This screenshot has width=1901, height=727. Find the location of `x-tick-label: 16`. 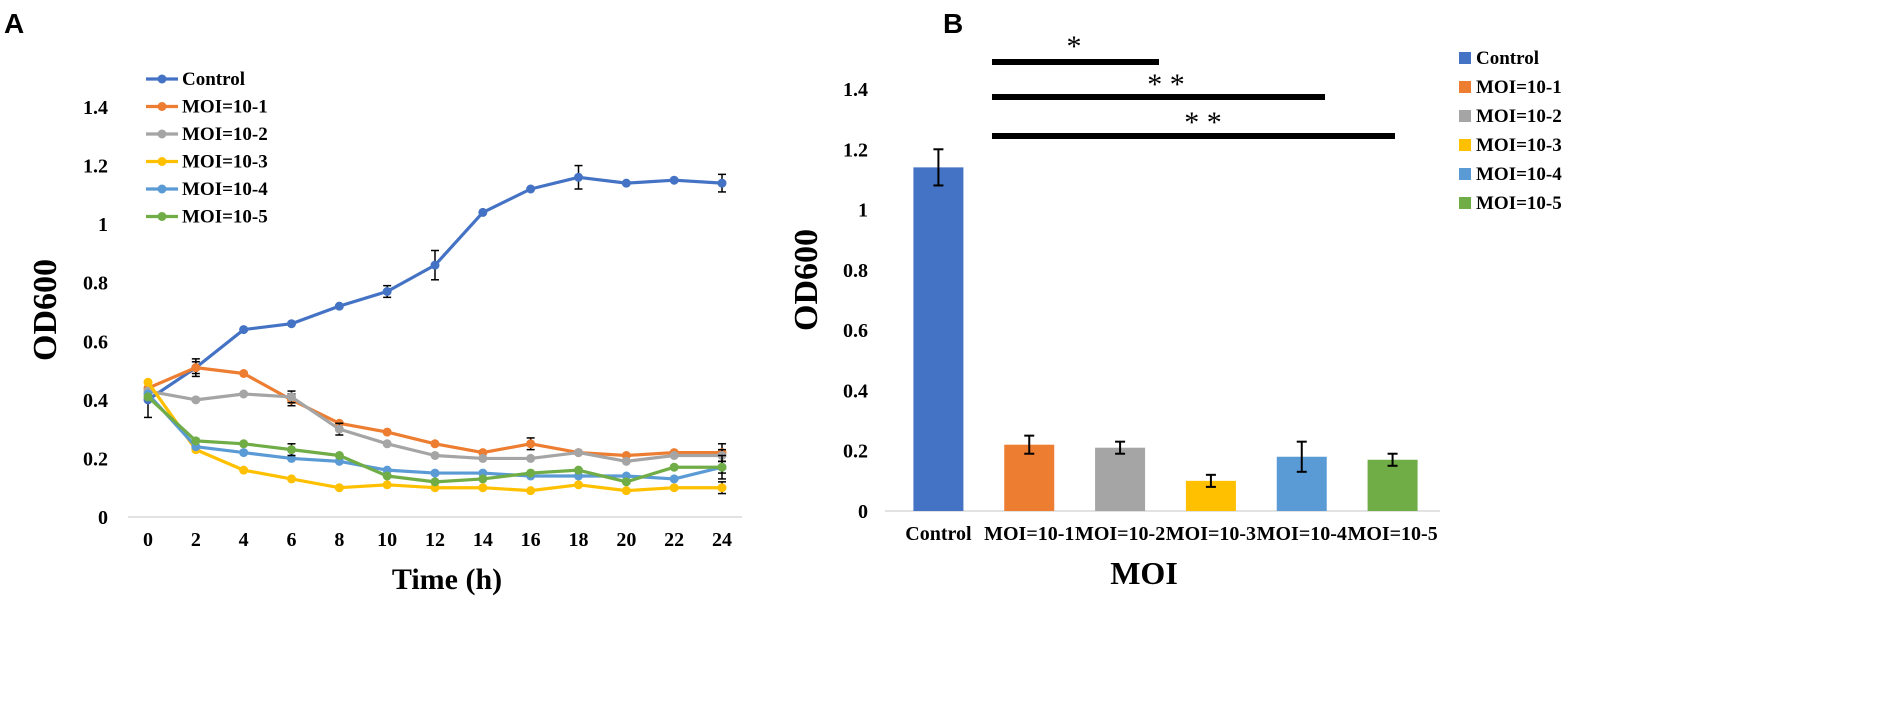

x-tick-label: 16 is located at coordinates (531, 540).